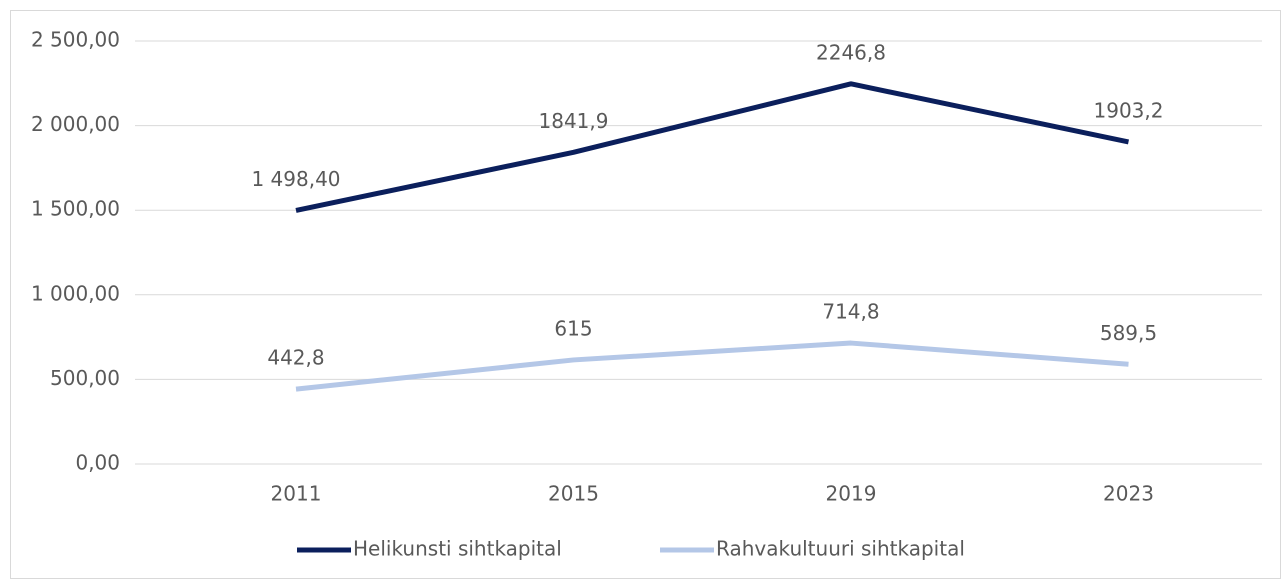 The image size is (1287, 580). What do you see at coordinates (840, 549) in the screenshot?
I see `legend-label: Rahvakultuuri sihtkapital` at bounding box center [840, 549].